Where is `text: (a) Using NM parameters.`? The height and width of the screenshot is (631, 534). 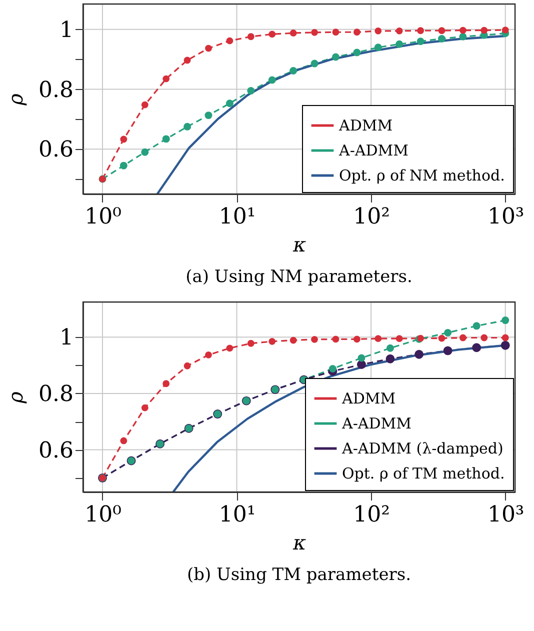 text: (a) Using NM parameters. is located at coordinates (299, 277).